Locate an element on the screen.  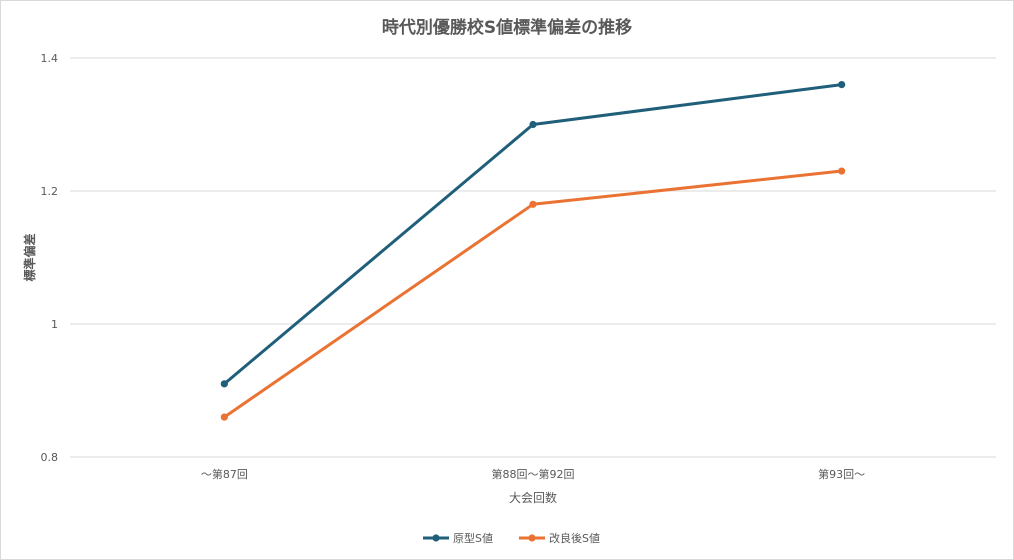
y-tick-label: 1.2 is located at coordinates (50, 191).